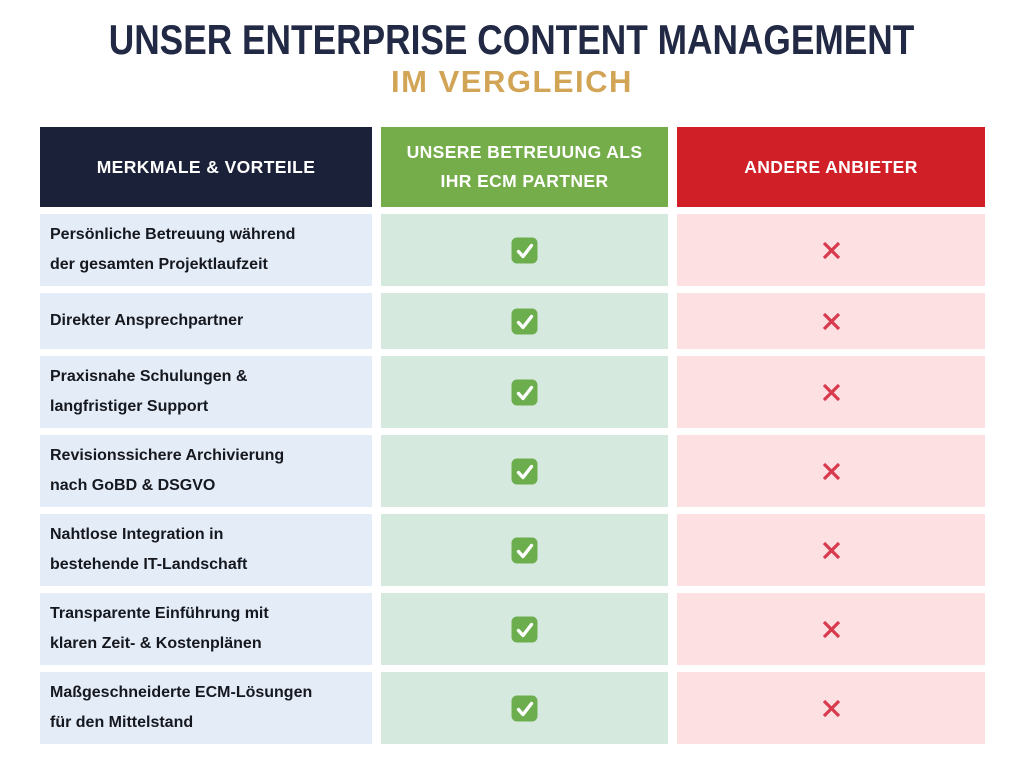 This screenshot has height=768, width=1024. I want to click on header-cell-others: ANDERE ANBIETER, so click(831, 167).